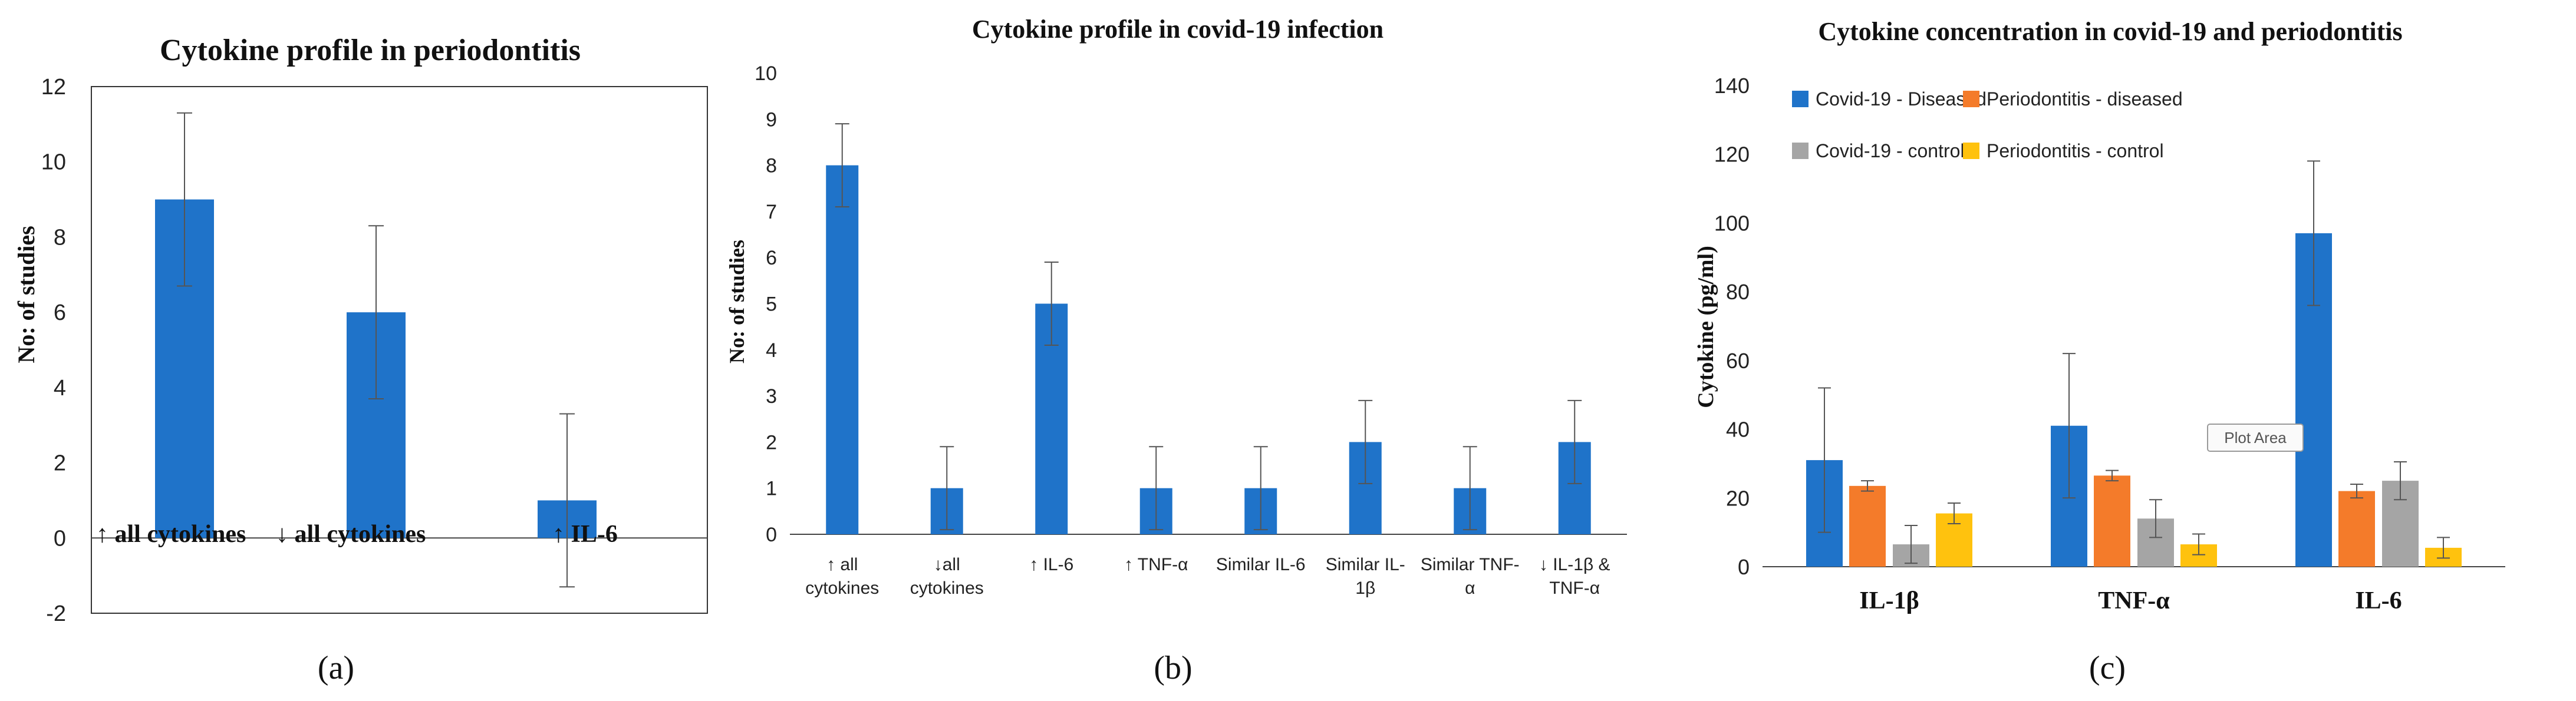  What do you see at coordinates (1365, 564) in the screenshot?
I see `chart-b-category-label: Similar IL-` at bounding box center [1365, 564].